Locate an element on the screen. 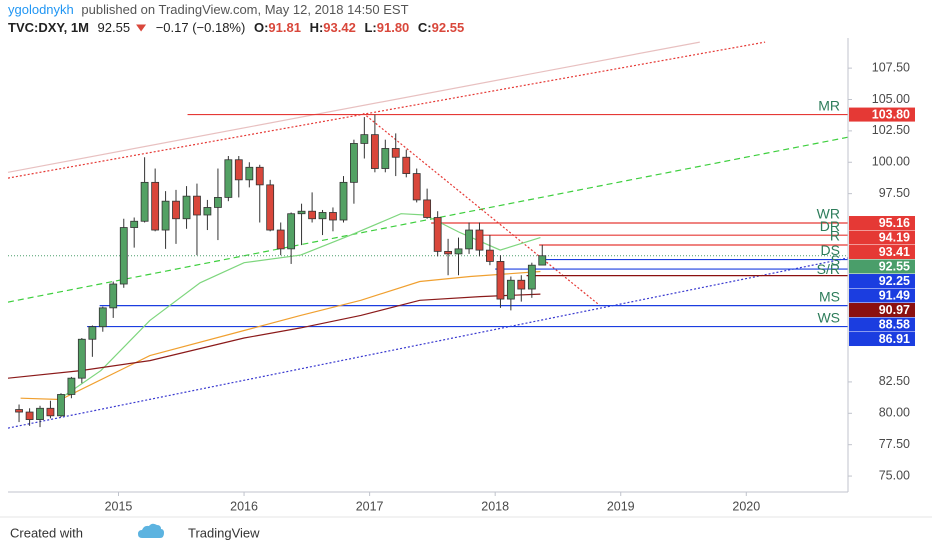 The height and width of the screenshot is (550, 932). y-tick-label: 105.00 is located at coordinates (891, 99).